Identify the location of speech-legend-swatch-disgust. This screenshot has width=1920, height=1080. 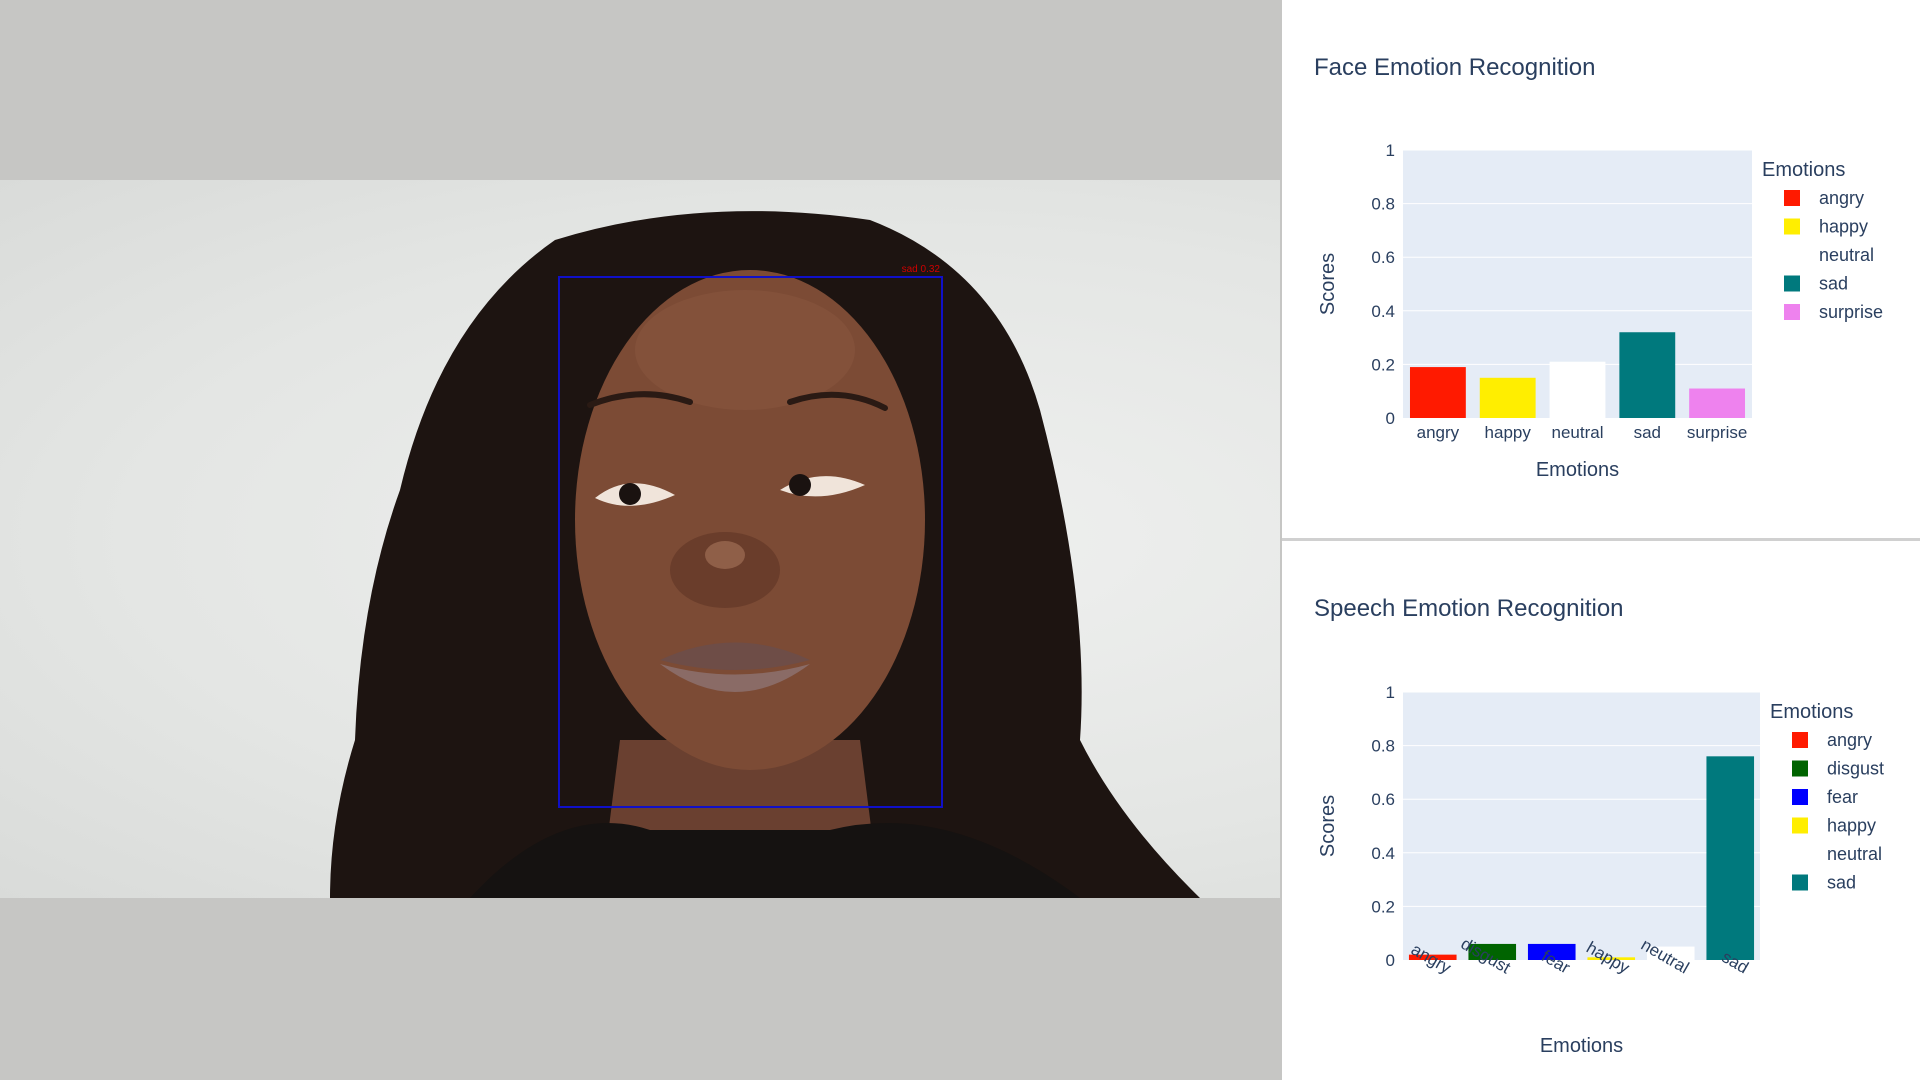
(1800, 768).